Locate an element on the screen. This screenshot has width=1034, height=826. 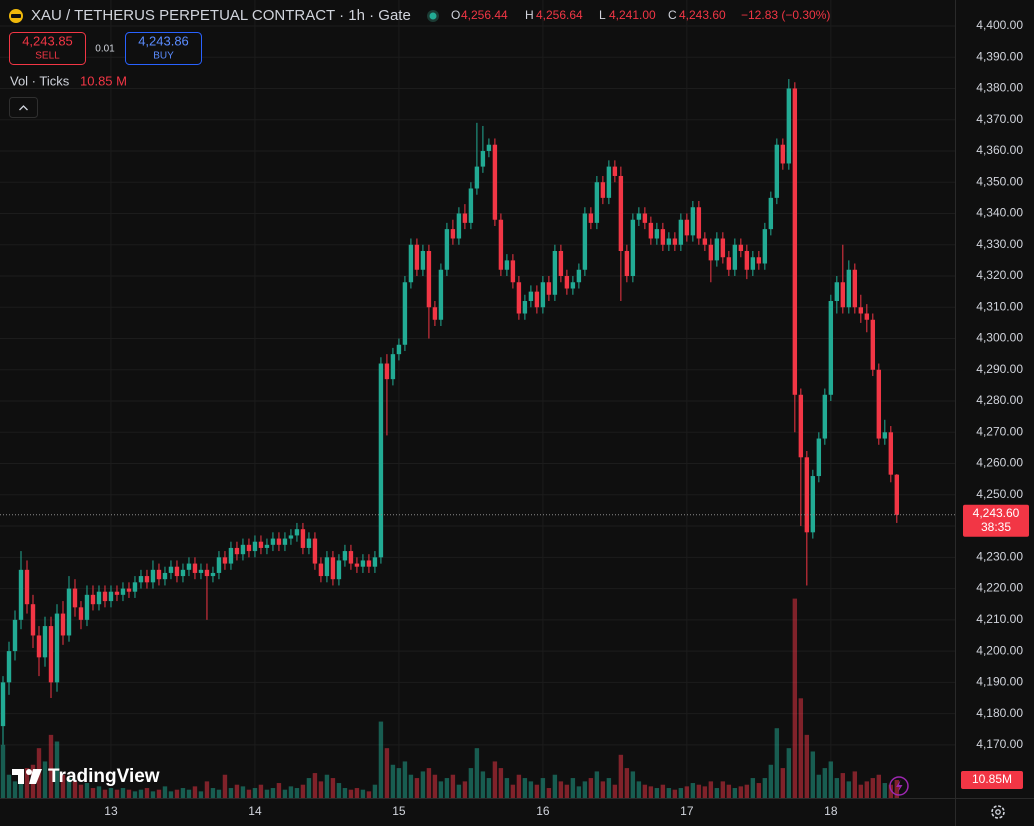
y-tick-label: 4,350.00 is located at coordinates (999, 181).